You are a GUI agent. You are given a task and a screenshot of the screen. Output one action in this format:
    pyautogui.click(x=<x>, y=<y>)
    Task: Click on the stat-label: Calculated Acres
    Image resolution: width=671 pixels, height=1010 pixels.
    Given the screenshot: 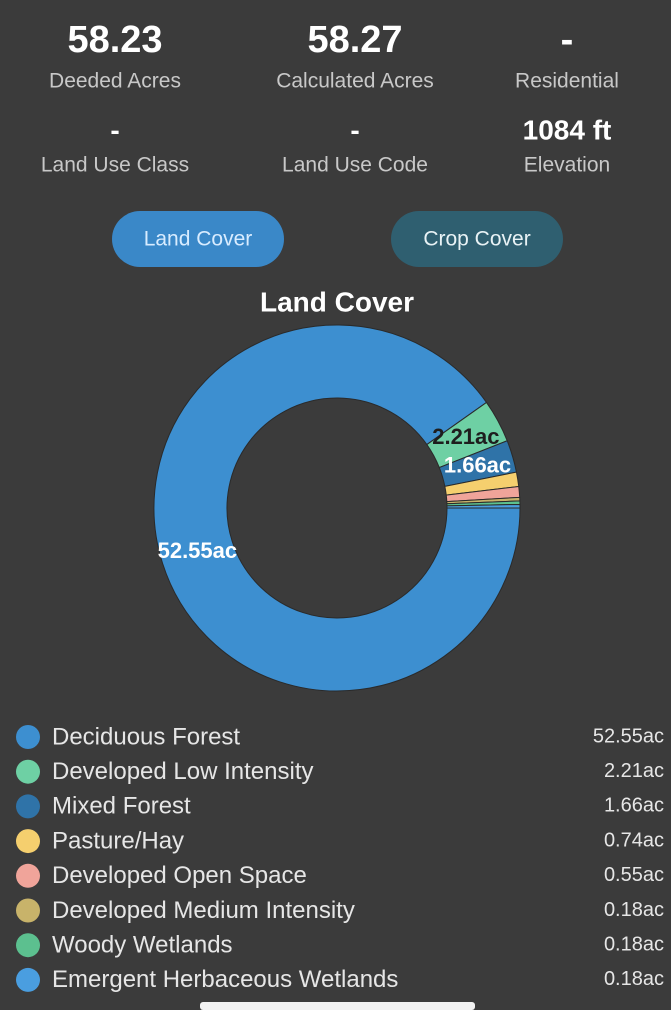 What is the action you would take?
    pyautogui.click(x=355, y=81)
    